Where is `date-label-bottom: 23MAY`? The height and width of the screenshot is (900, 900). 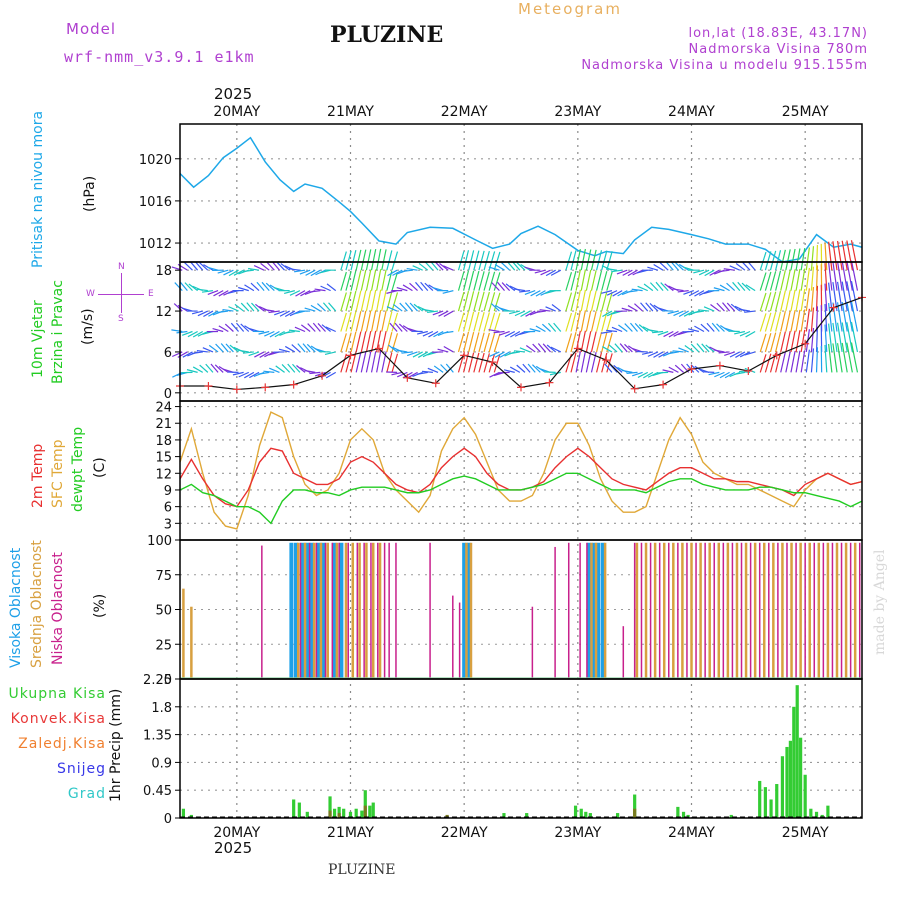 date-label-bottom: 23MAY is located at coordinates (577, 833).